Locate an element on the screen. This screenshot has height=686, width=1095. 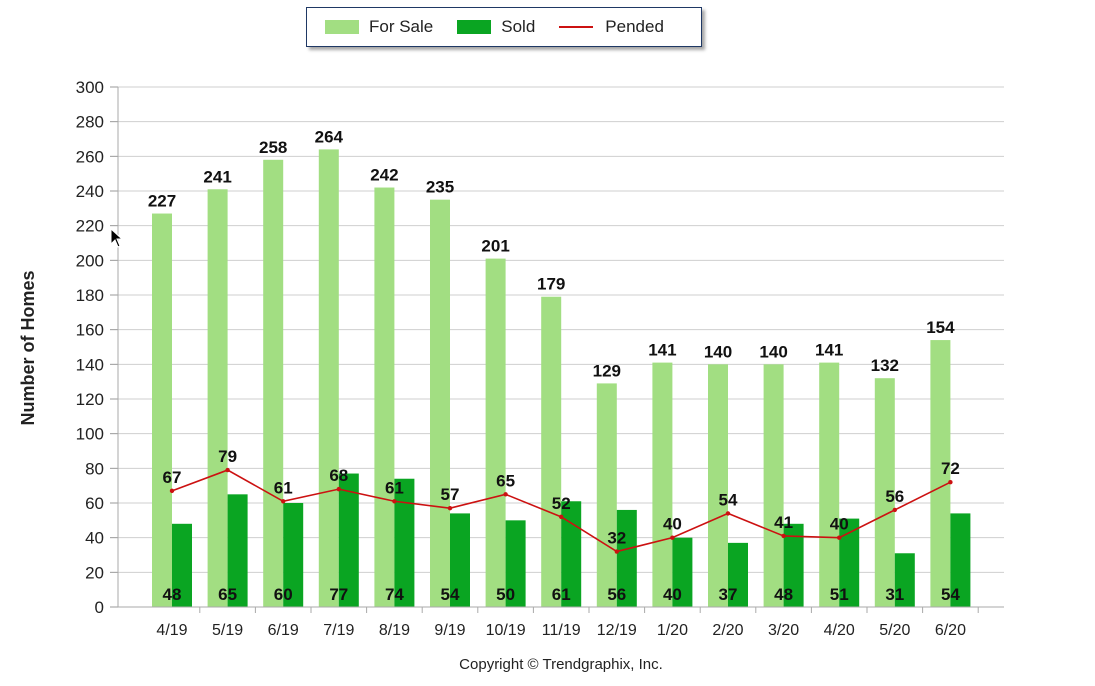
data-label-for-sale: 241 is located at coordinates (217, 176).